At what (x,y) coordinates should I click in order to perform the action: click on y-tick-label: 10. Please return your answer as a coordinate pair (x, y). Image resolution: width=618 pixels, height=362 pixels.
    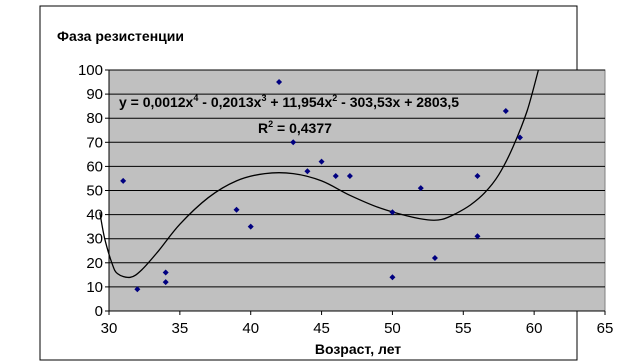
    Looking at the image, I should click on (94, 287).